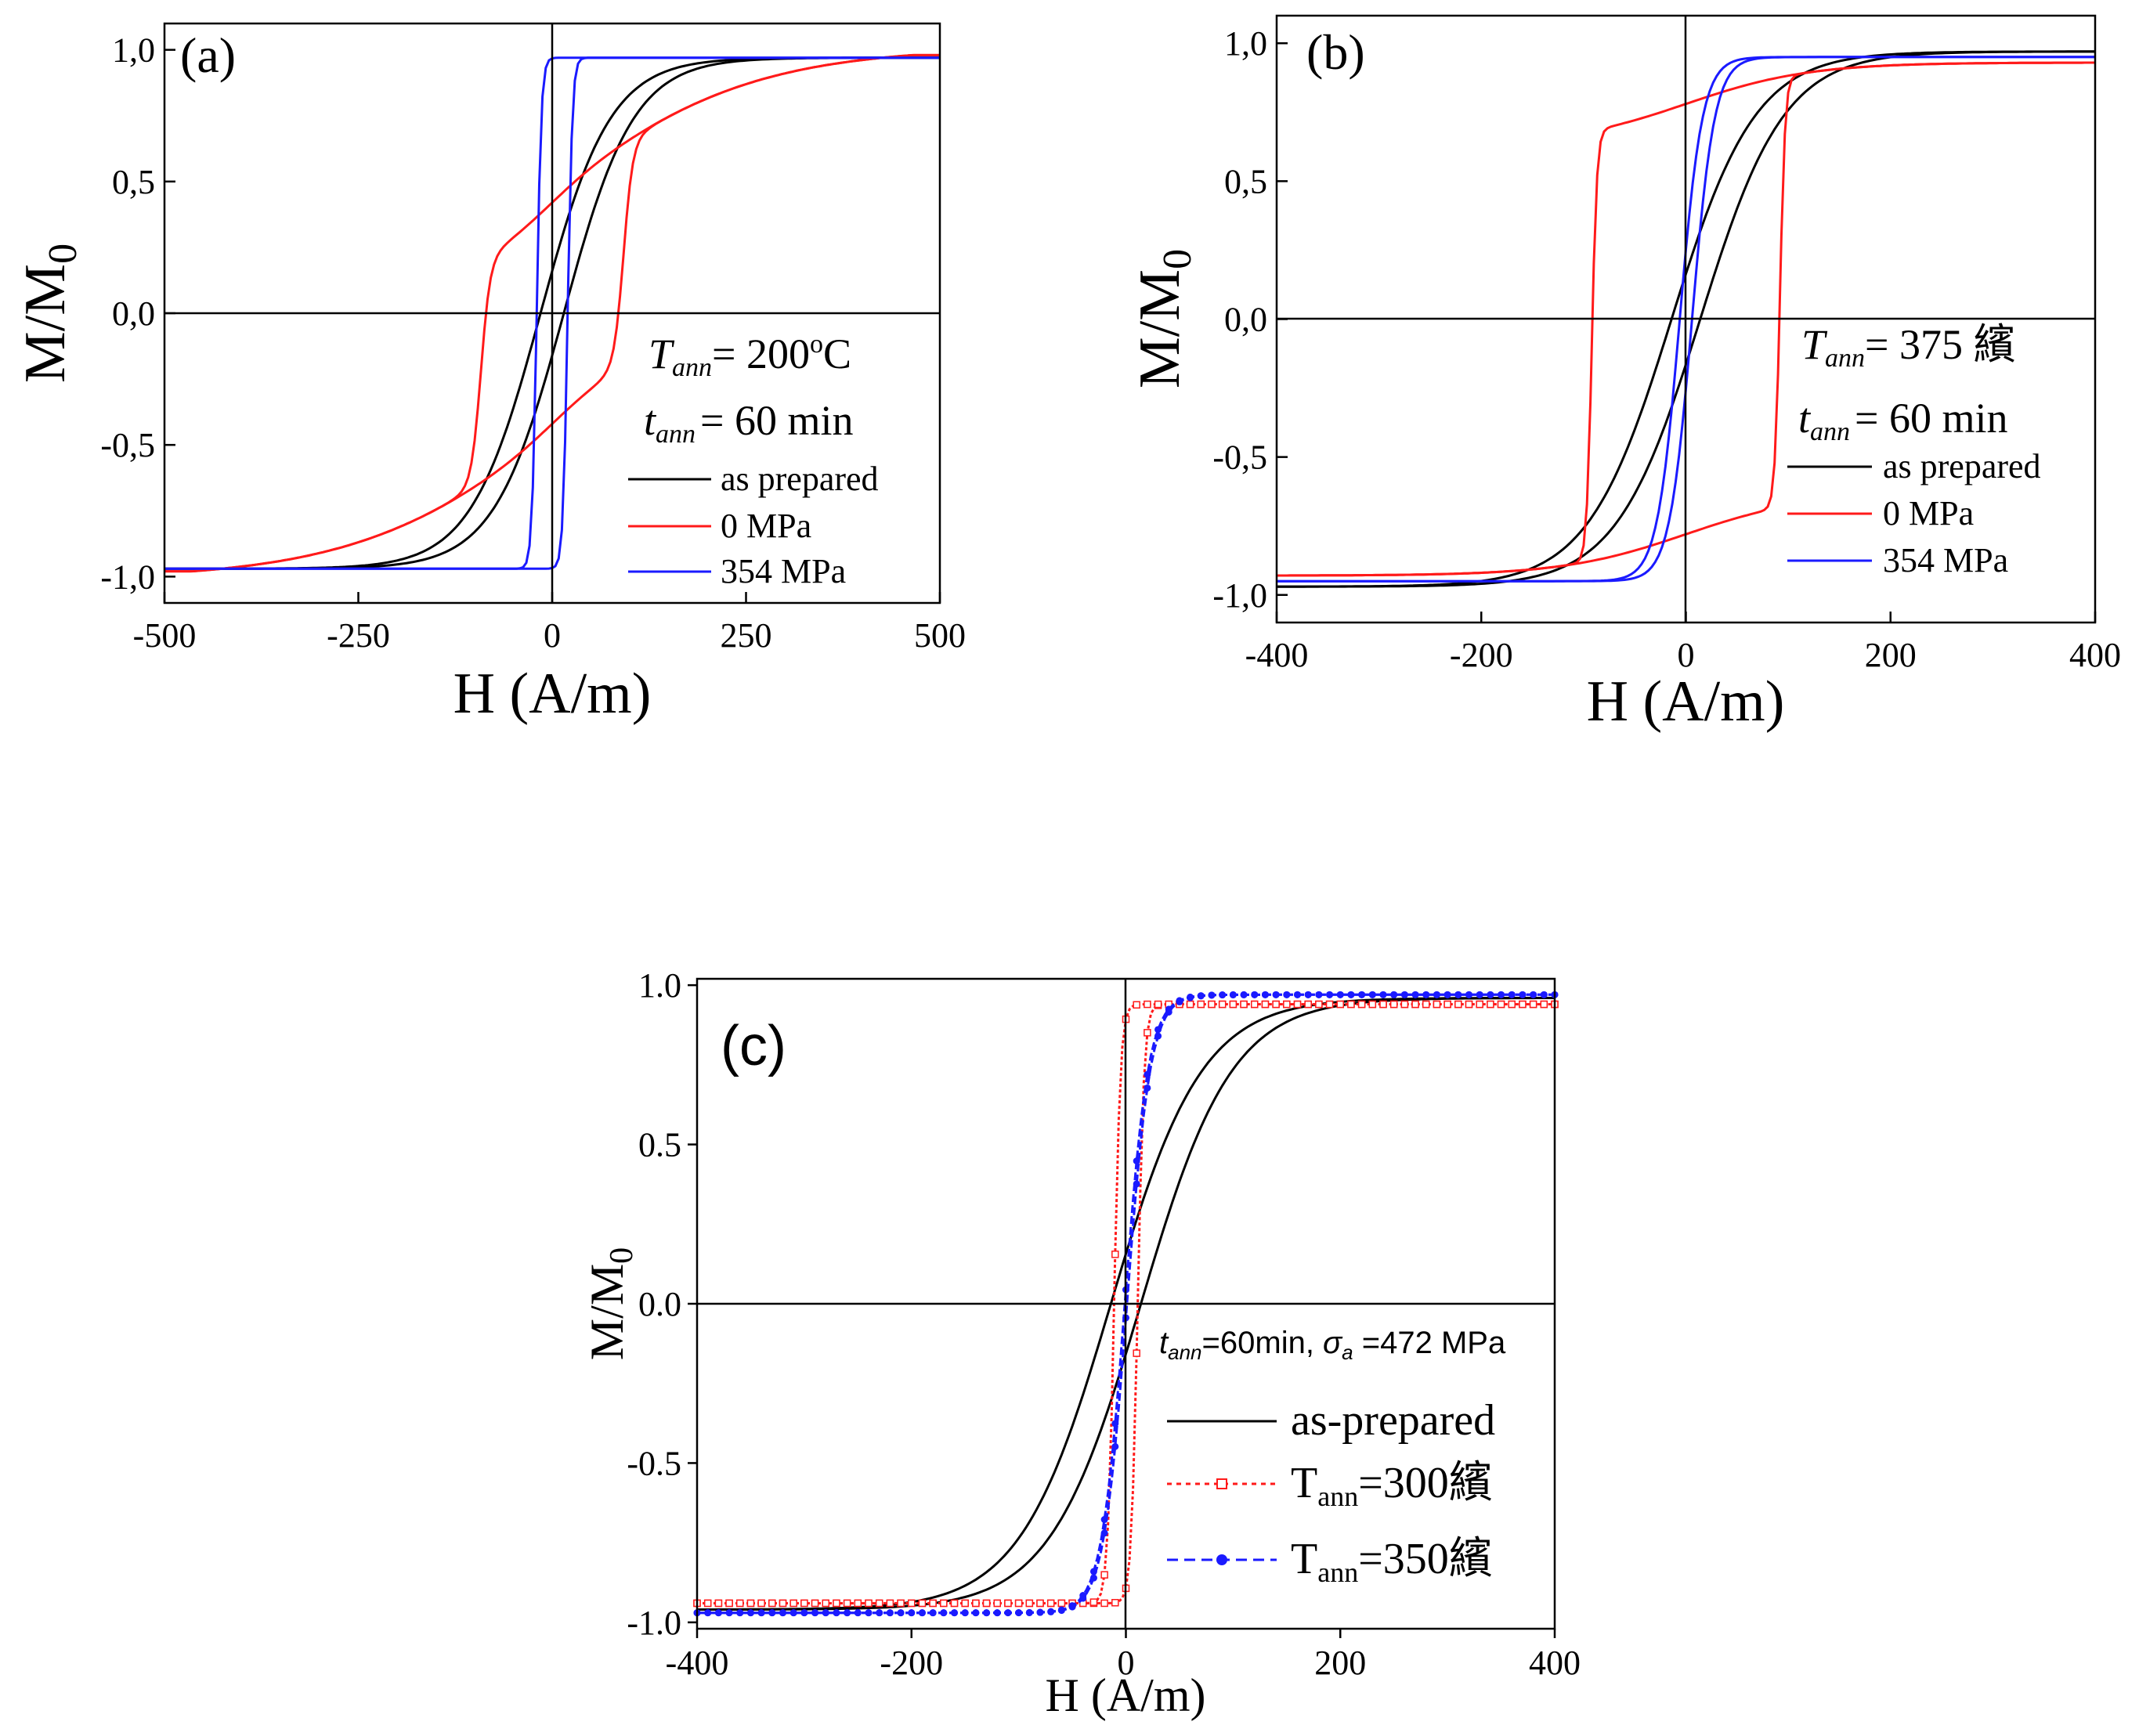 This screenshot has height=1736, width=2139. I want to click on panel-c-annotation: tann=60min, σa =472 MPa, so click(1332, 1345).